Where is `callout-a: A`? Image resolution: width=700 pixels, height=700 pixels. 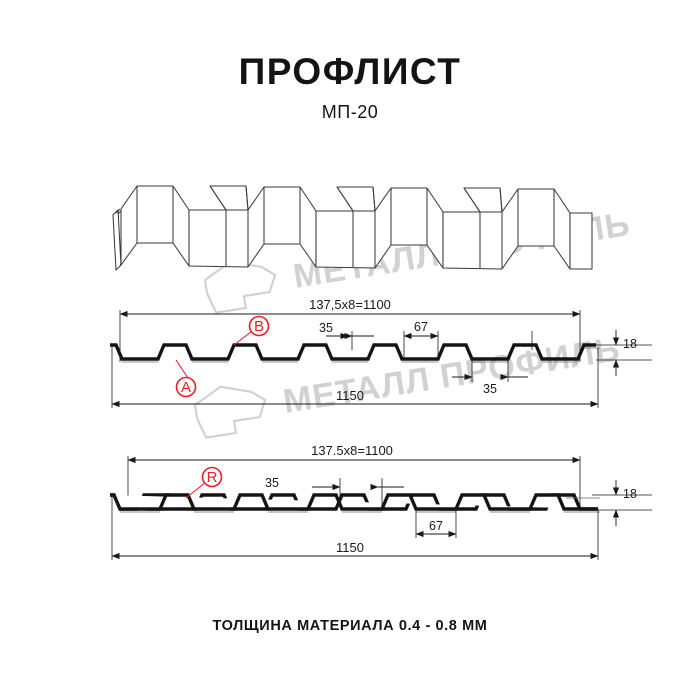 callout-a: A is located at coordinates (186, 378).